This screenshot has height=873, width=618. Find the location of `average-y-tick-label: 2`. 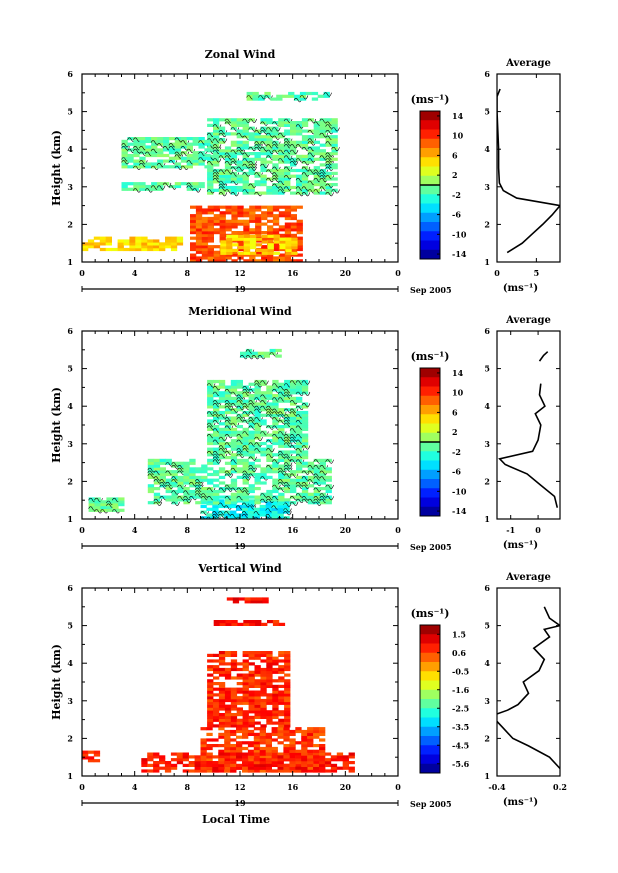

average-y-tick-label: 2 is located at coordinates (487, 481).